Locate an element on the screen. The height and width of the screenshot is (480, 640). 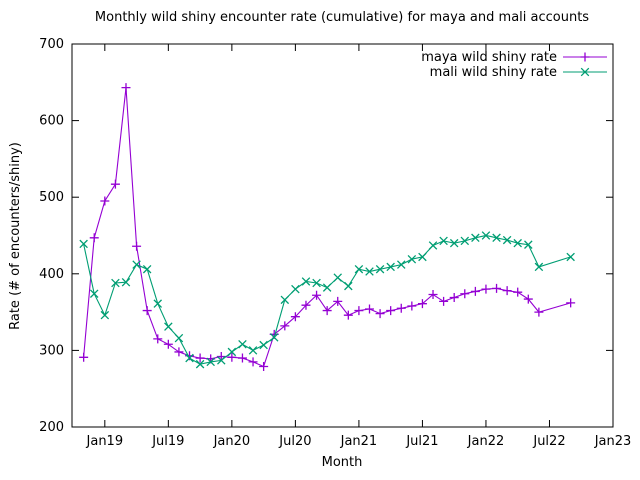
x-tick-label: Jan21 is located at coordinates (359, 441).